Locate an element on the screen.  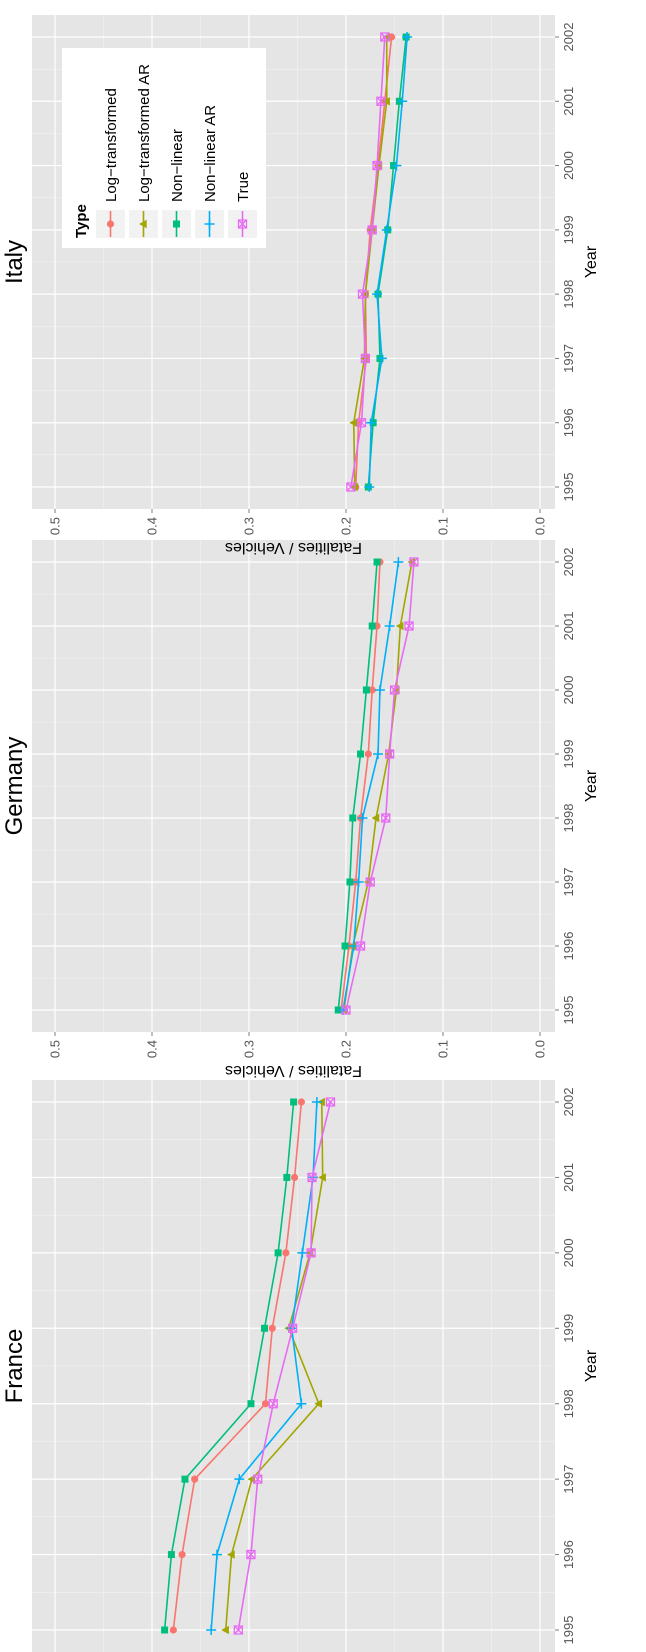
legend-label: Log−transformed is located at coordinates (111, 145).